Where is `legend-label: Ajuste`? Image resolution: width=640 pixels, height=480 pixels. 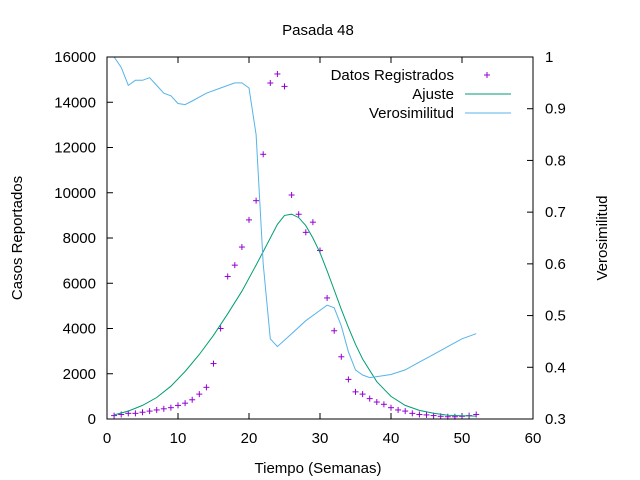
legend-label: Ajuste is located at coordinates (433, 94).